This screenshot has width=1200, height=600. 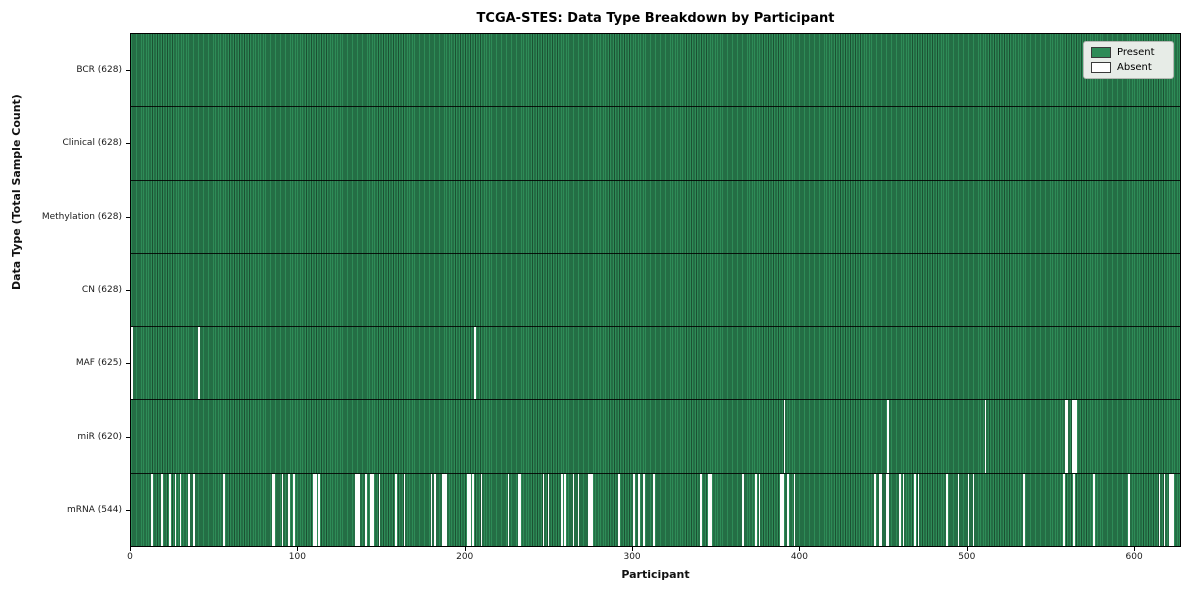 I want to click on x-tick-label-0: 0, so click(x=130, y=557).